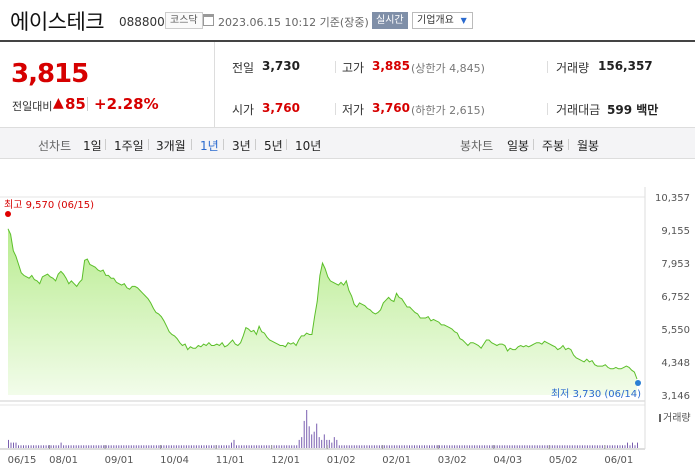  I want to click on volume-value: 156,357, so click(625, 66).